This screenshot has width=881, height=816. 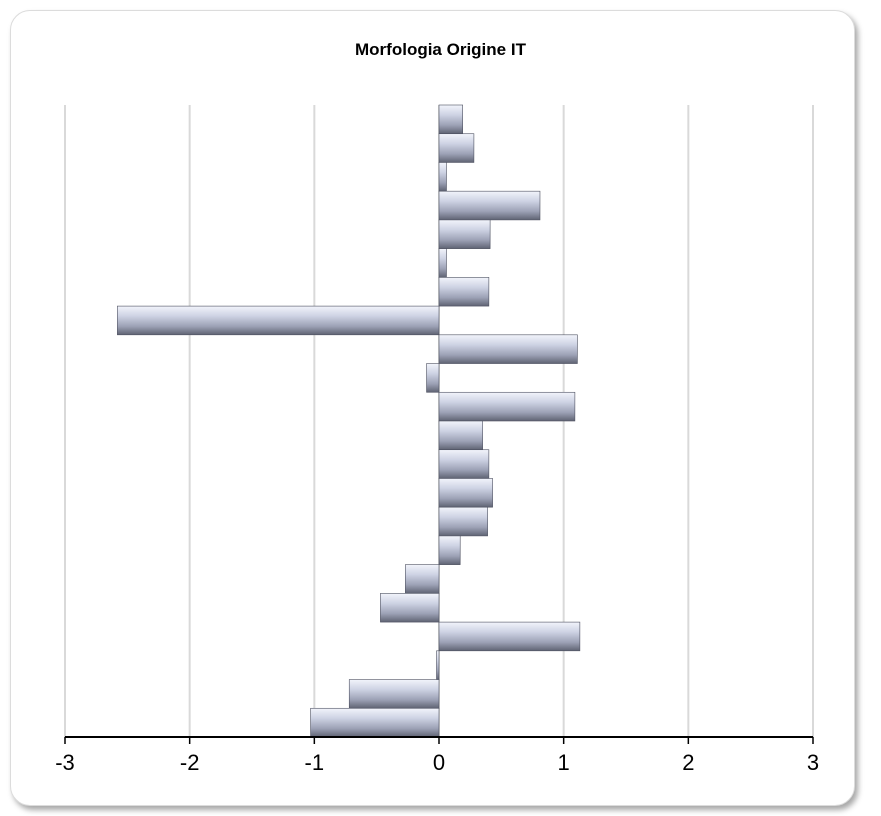 I want to click on x-axis, so click(x=439, y=740).